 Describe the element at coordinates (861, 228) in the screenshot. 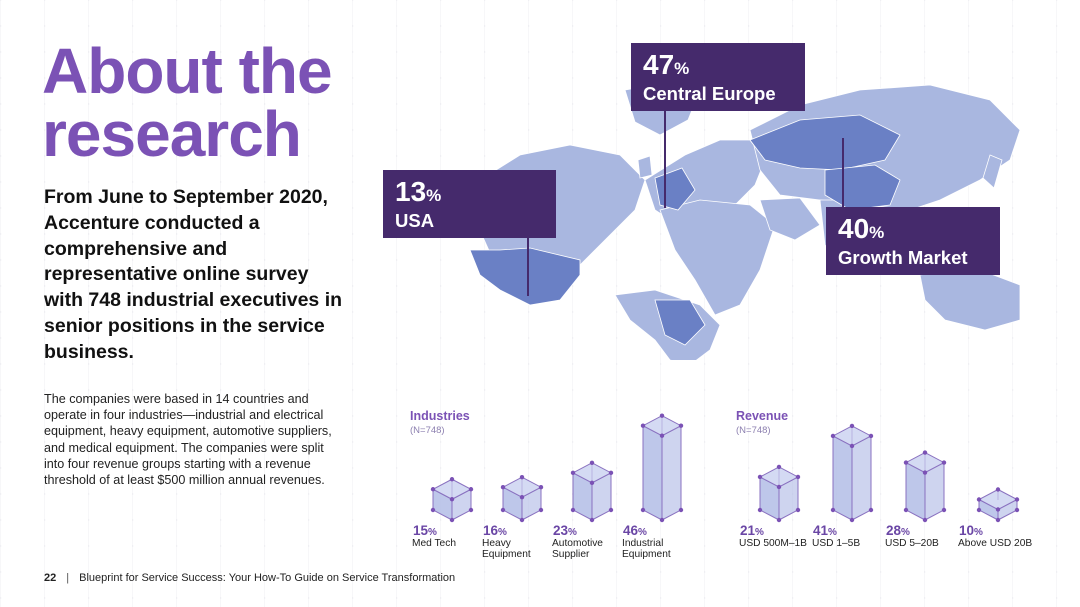

I see `callout-value: 40%` at that location.